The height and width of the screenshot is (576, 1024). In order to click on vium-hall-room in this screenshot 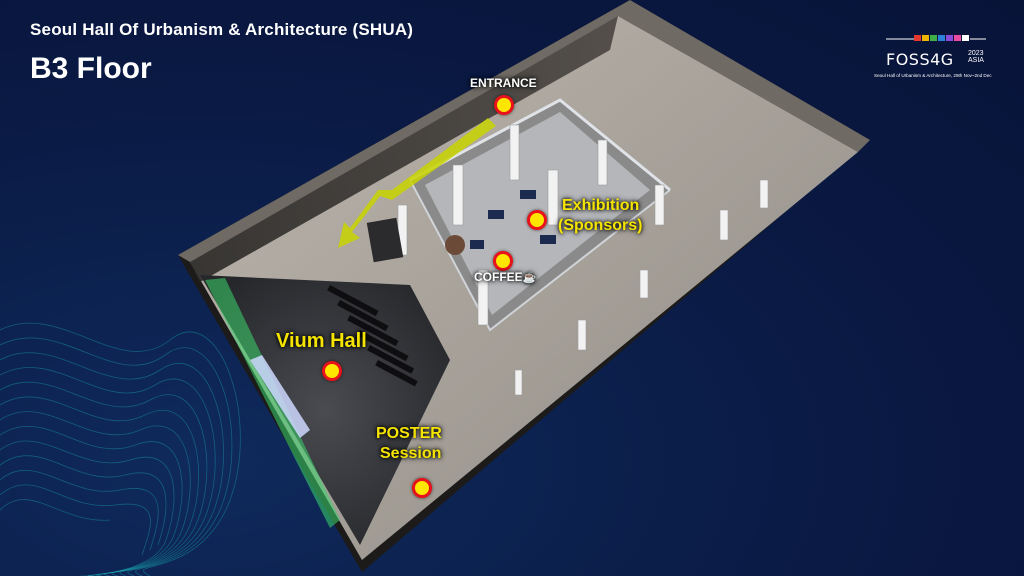, I will do `click(325, 410)`.